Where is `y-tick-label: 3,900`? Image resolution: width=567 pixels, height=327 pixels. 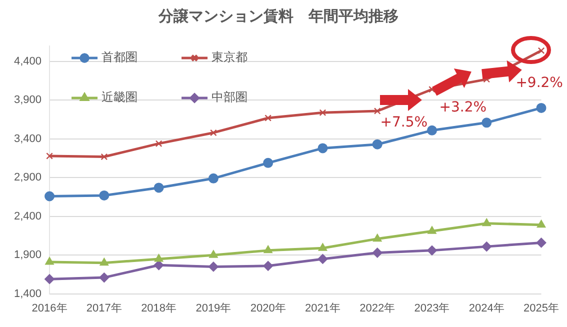 y-tick-label: 3,900 is located at coordinates (28, 100).